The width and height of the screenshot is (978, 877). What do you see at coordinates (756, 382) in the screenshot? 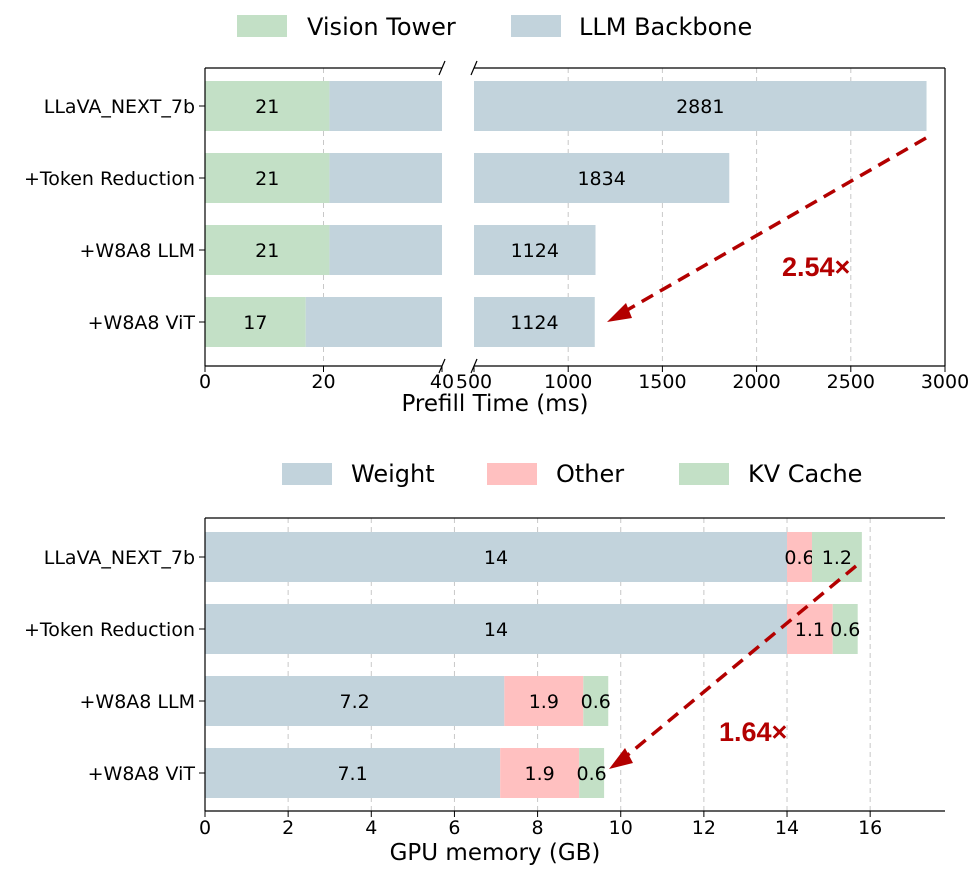
I see `x-tick-label: 2000` at bounding box center [756, 382].